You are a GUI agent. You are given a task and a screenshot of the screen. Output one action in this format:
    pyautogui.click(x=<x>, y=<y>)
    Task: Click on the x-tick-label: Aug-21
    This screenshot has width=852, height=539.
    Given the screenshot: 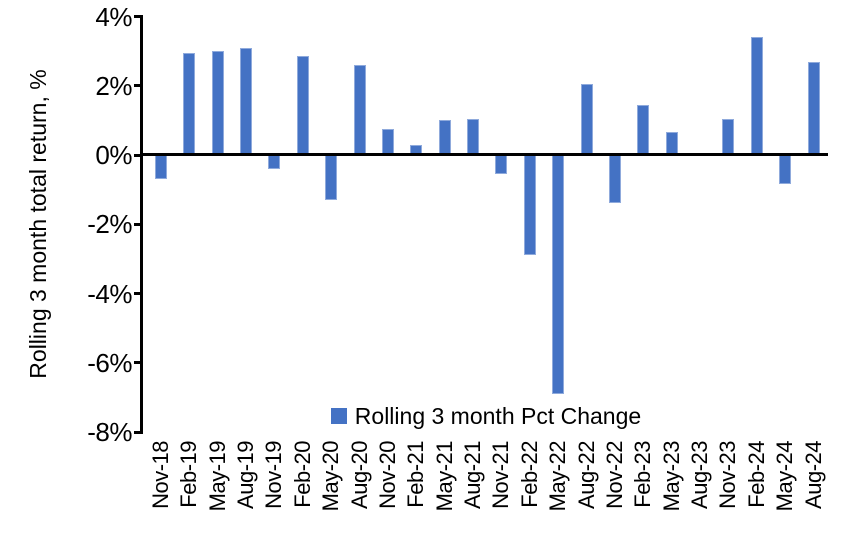 What is the action you would take?
    pyautogui.click(x=473, y=475)
    